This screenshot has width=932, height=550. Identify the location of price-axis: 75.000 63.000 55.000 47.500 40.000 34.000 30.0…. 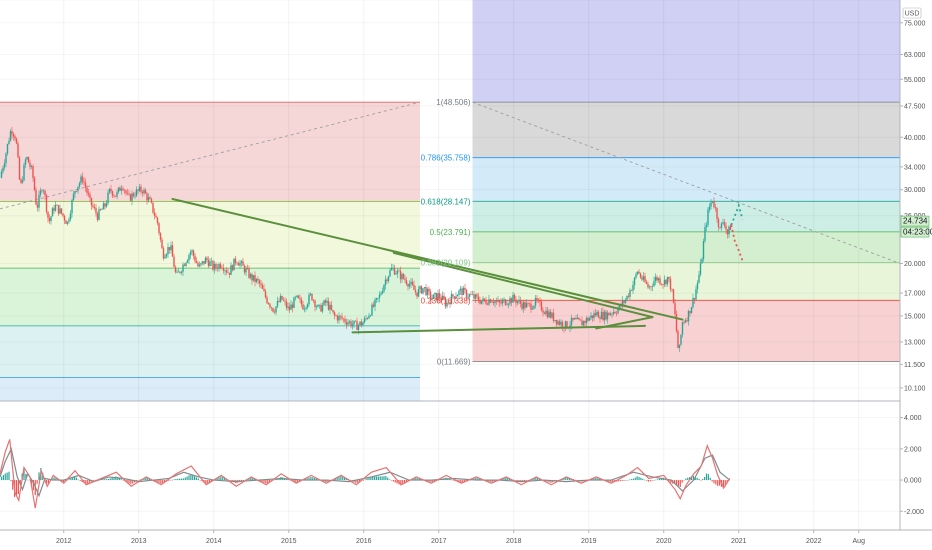
(915, 265).